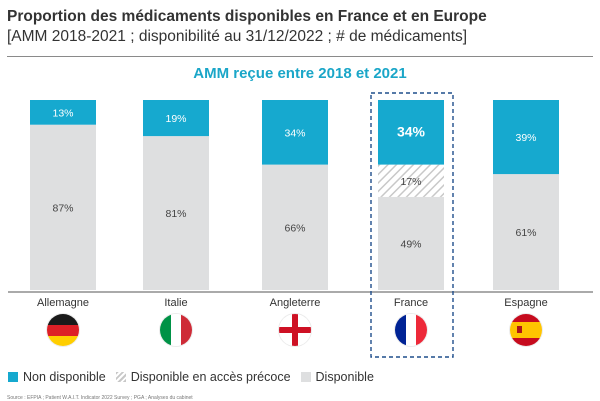 This screenshot has width=600, height=401. I want to click on bar-disponible-angleterre, so click(295, 227).